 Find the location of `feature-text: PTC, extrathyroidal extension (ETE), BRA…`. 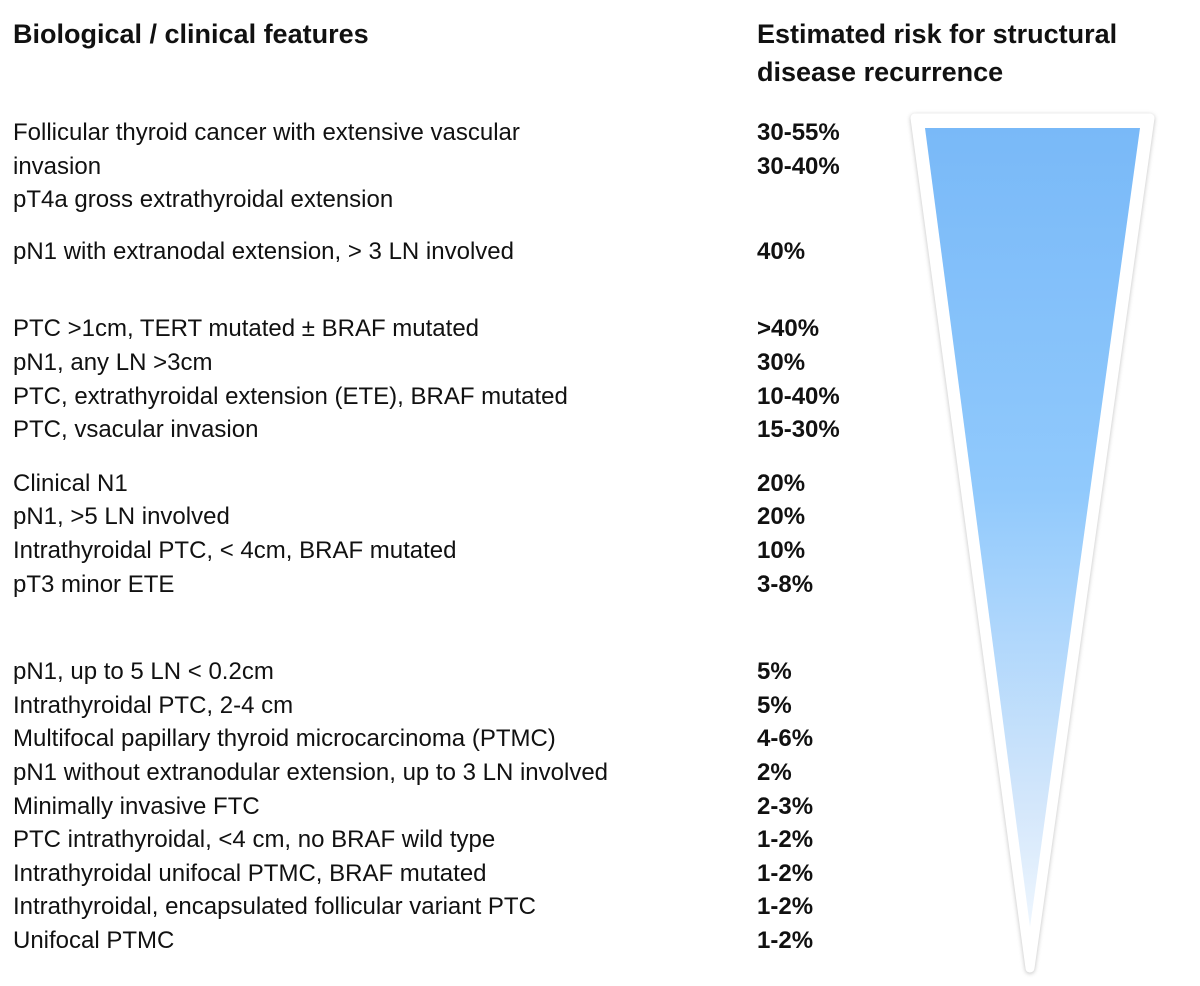

feature-text: PTC, extrathyroidal extension (ETE), BRA… is located at coordinates (290, 396).